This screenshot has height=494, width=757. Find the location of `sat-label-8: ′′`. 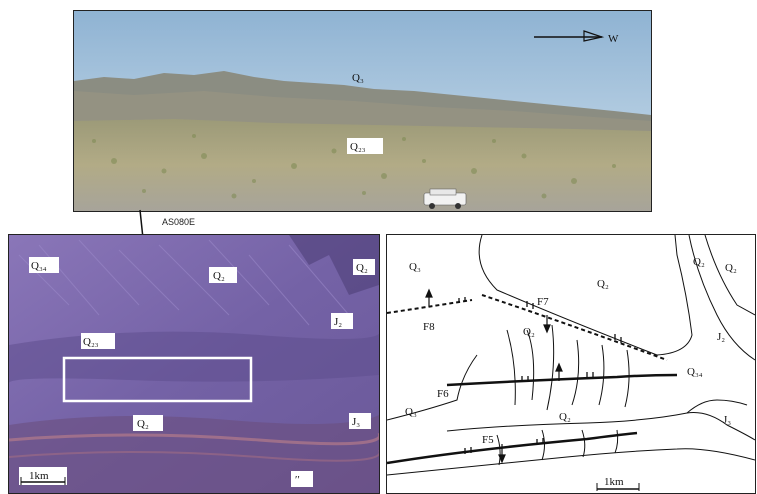

sat-label-8: ′′ is located at coordinates (297, 480).